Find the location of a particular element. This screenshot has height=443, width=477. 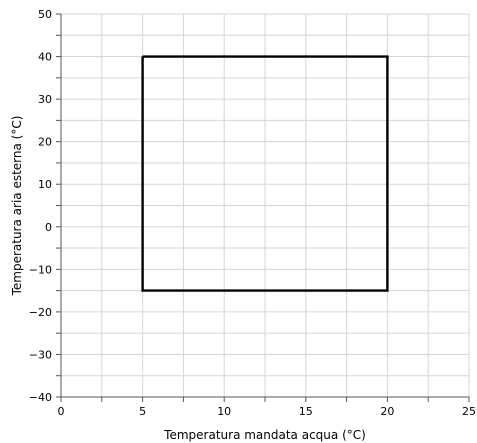

y-tick-label: −40 is located at coordinates (40, 397).